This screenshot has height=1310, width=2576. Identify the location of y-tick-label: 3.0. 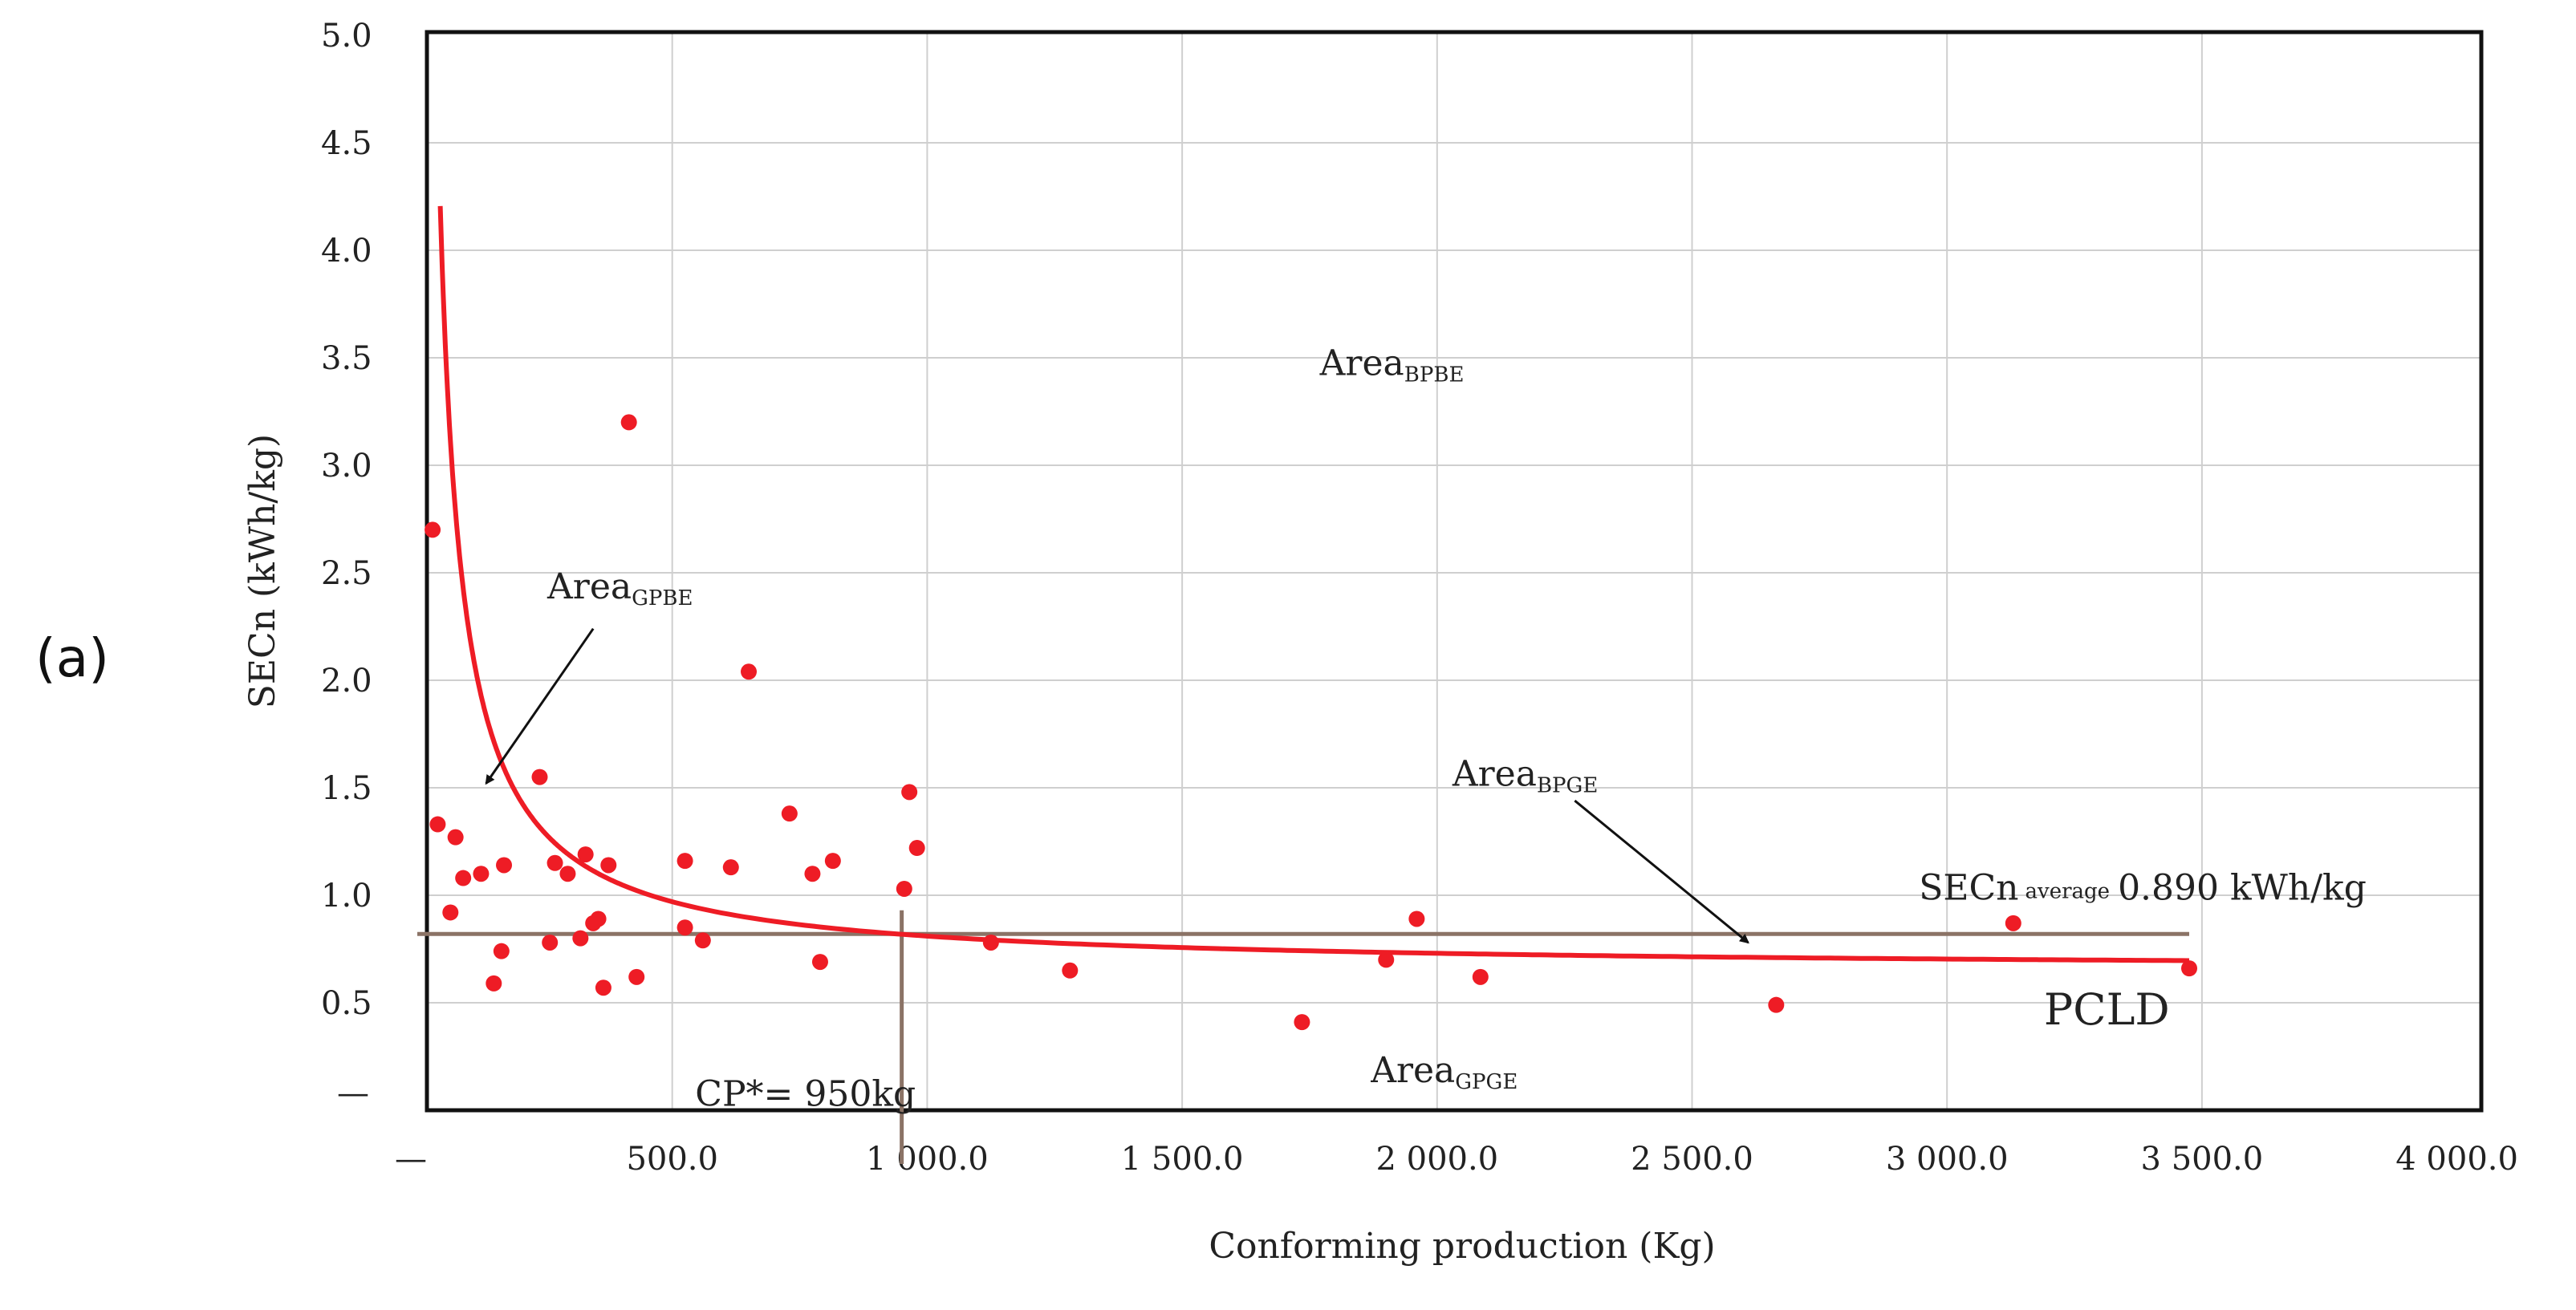
(347, 467).